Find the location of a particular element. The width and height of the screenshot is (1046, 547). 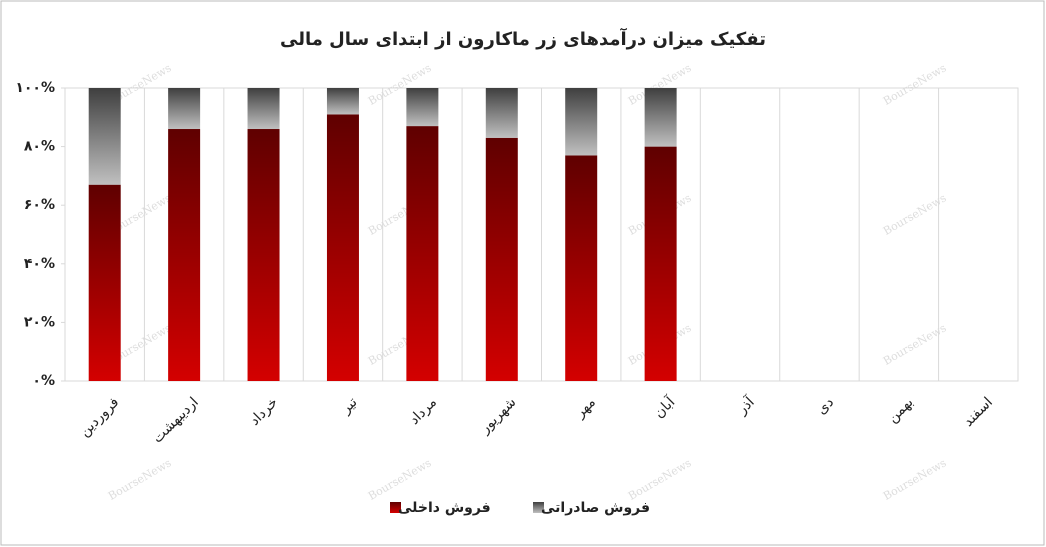

legend-label: فروش صادراتی is located at coordinates (595, 508).